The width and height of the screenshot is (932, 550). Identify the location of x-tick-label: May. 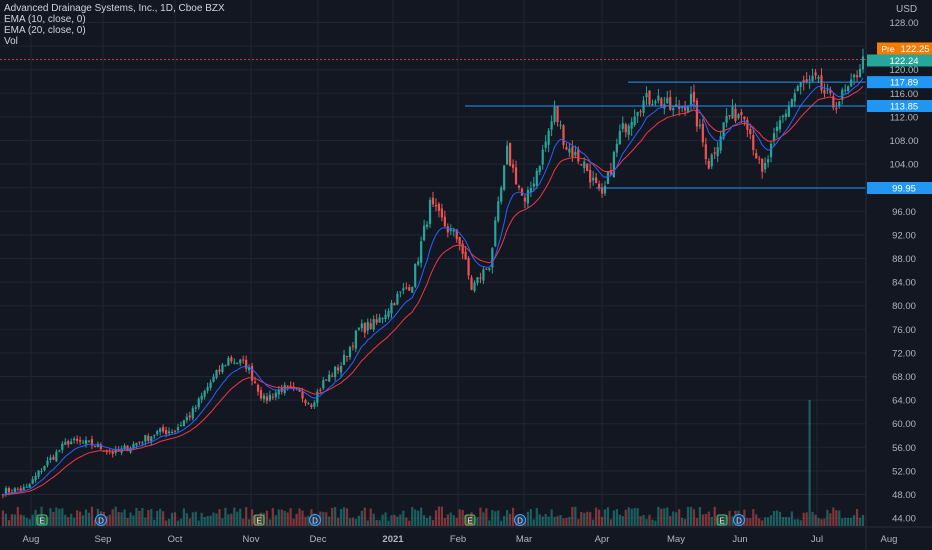
(676, 539).